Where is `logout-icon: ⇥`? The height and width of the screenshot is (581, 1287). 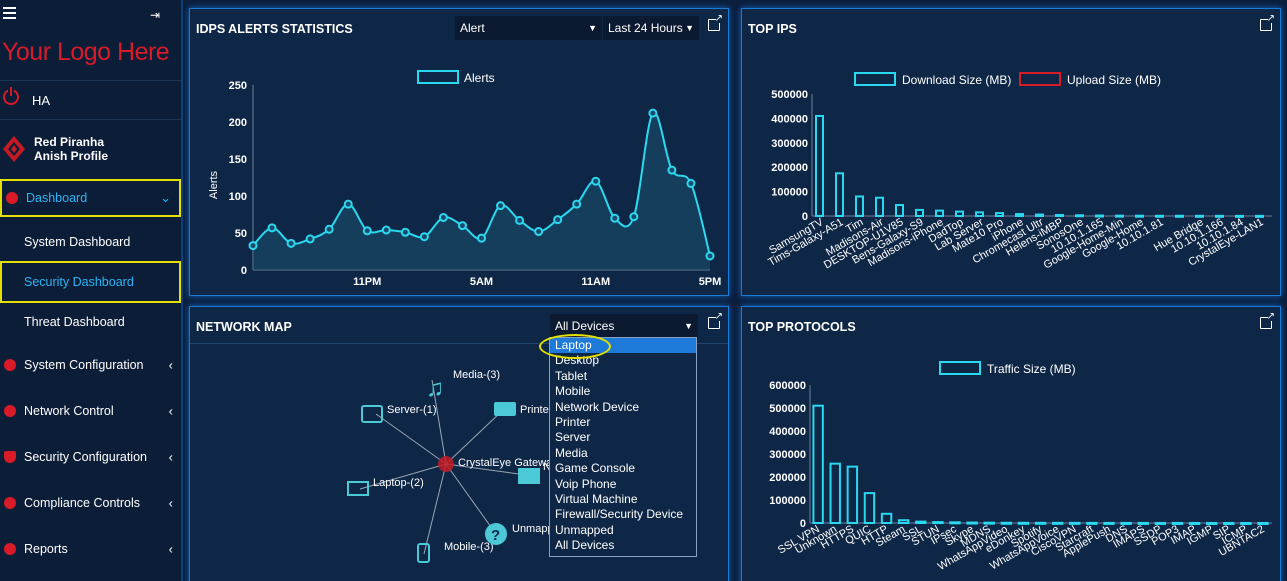 logout-icon: ⇥ is located at coordinates (155, 15).